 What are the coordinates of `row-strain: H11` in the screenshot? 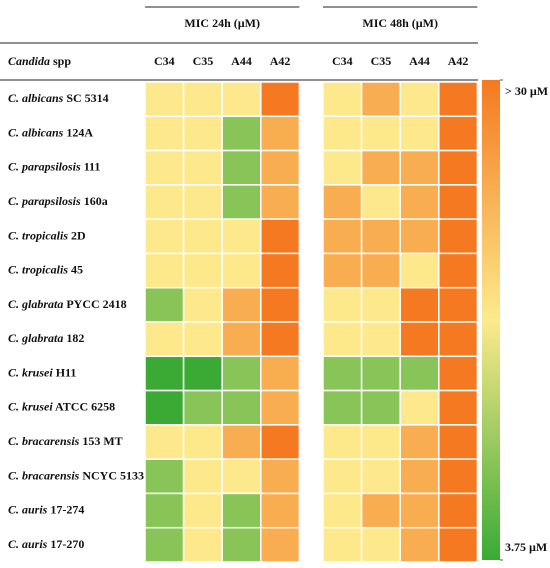 It's located at (66, 372).